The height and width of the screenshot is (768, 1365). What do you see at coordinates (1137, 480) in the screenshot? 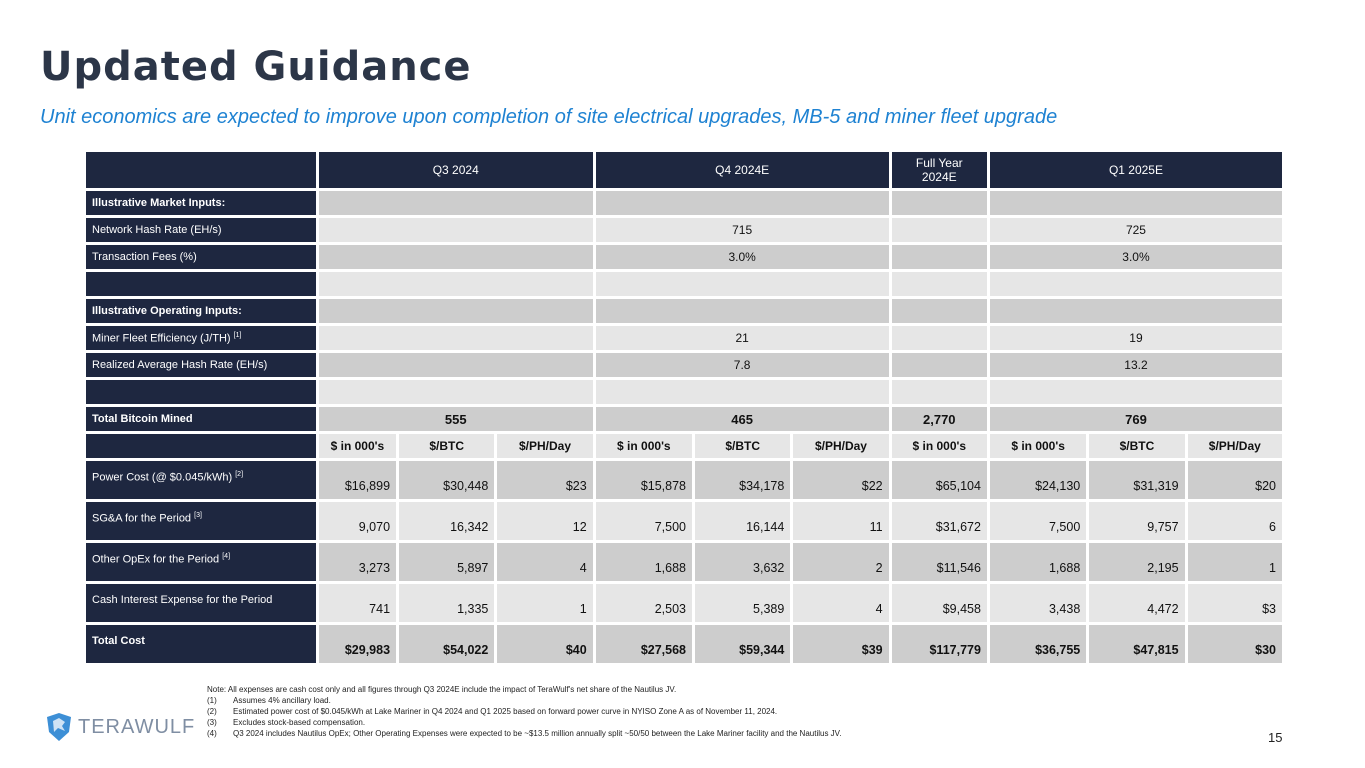
I see `value-cell: $31,319` at bounding box center [1137, 480].